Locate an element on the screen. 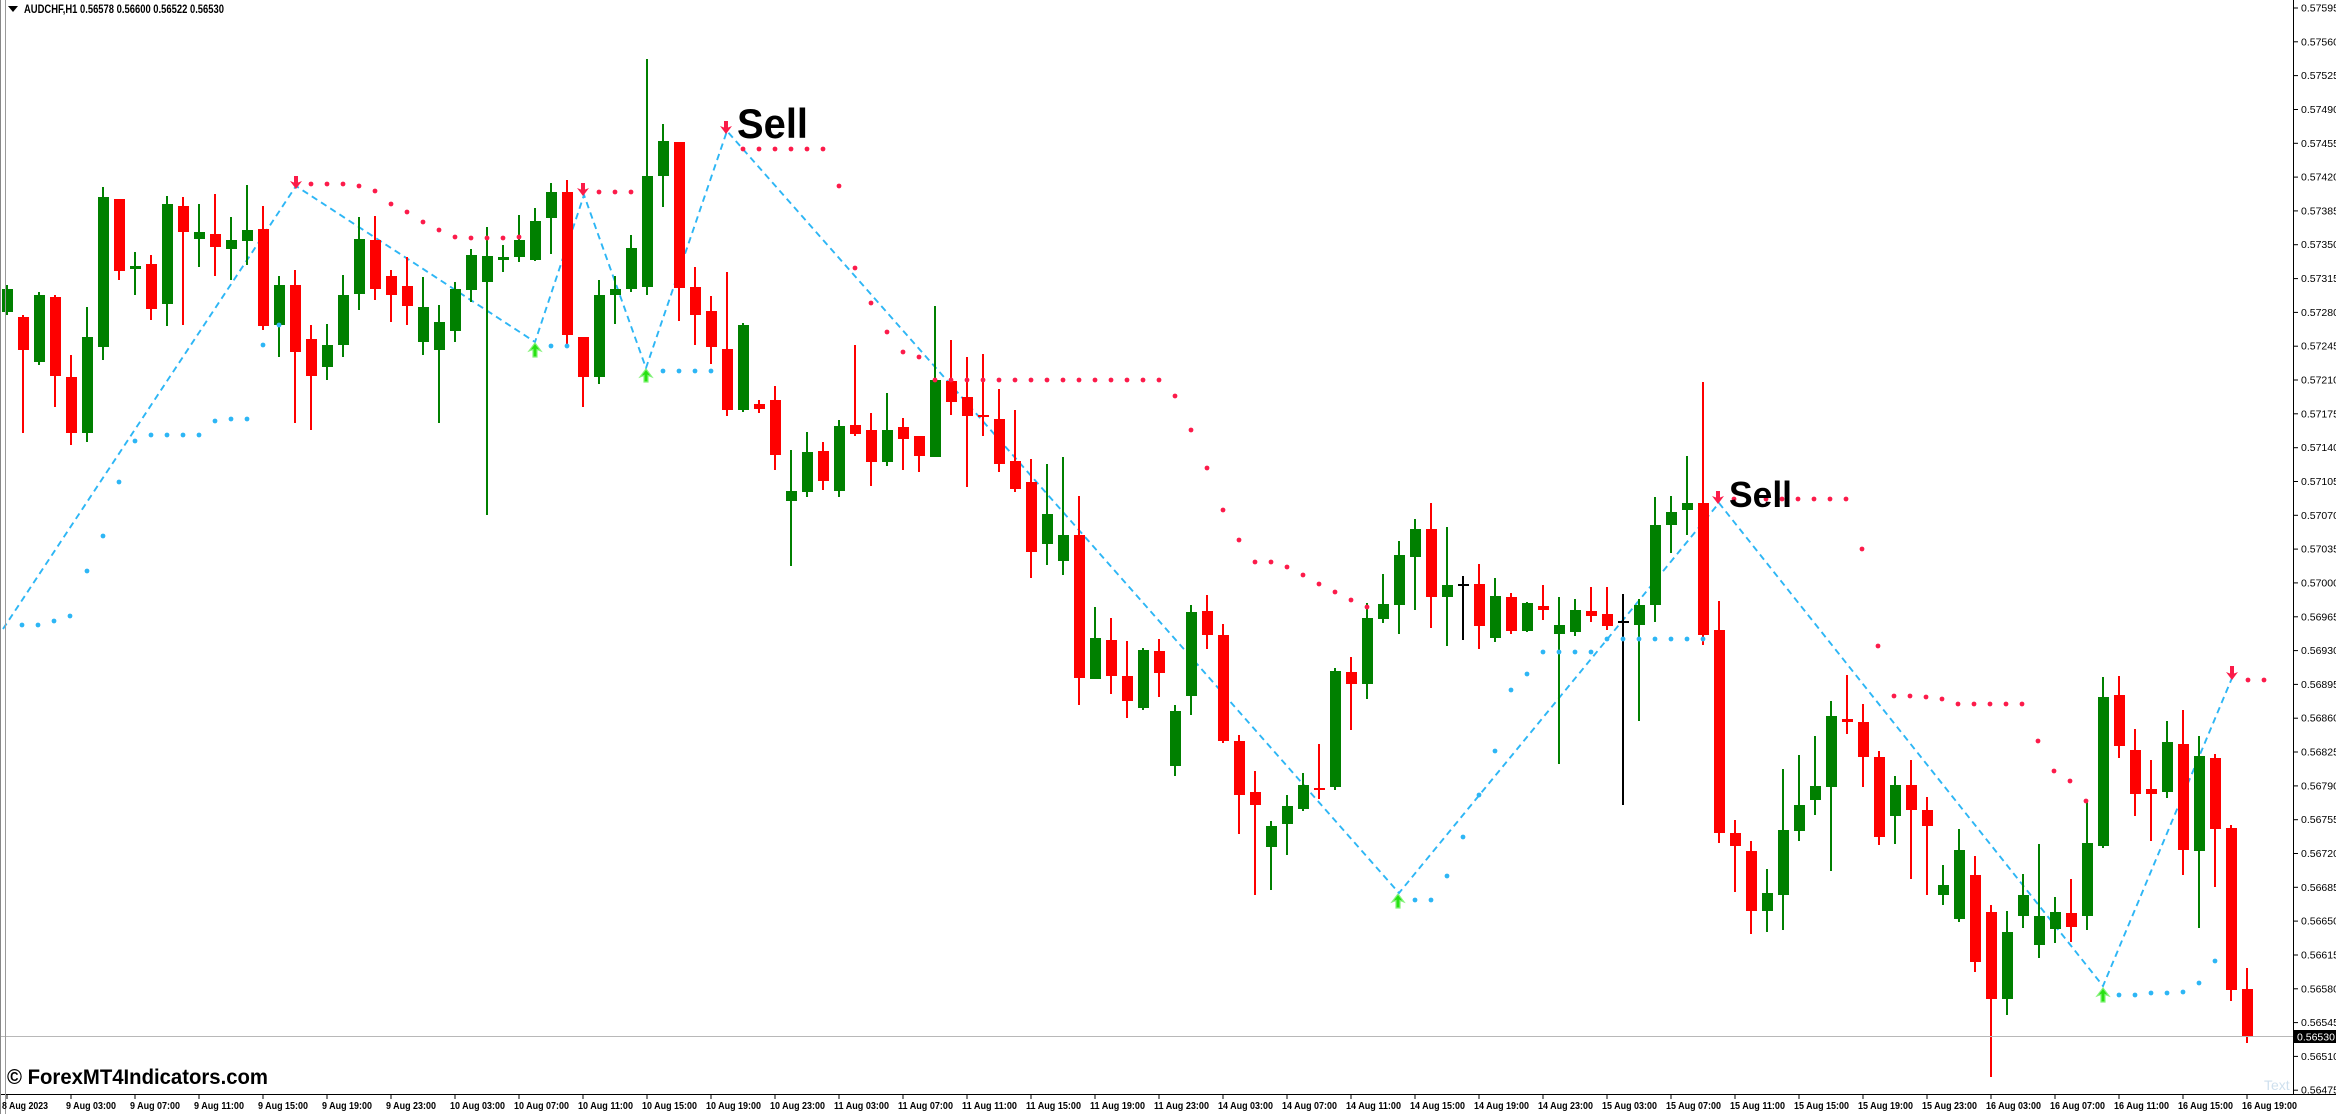 Image resolution: width=2336 pixels, height=1119 pixels. svg-text: 0.56965 is located at coordinates (2318, 617).